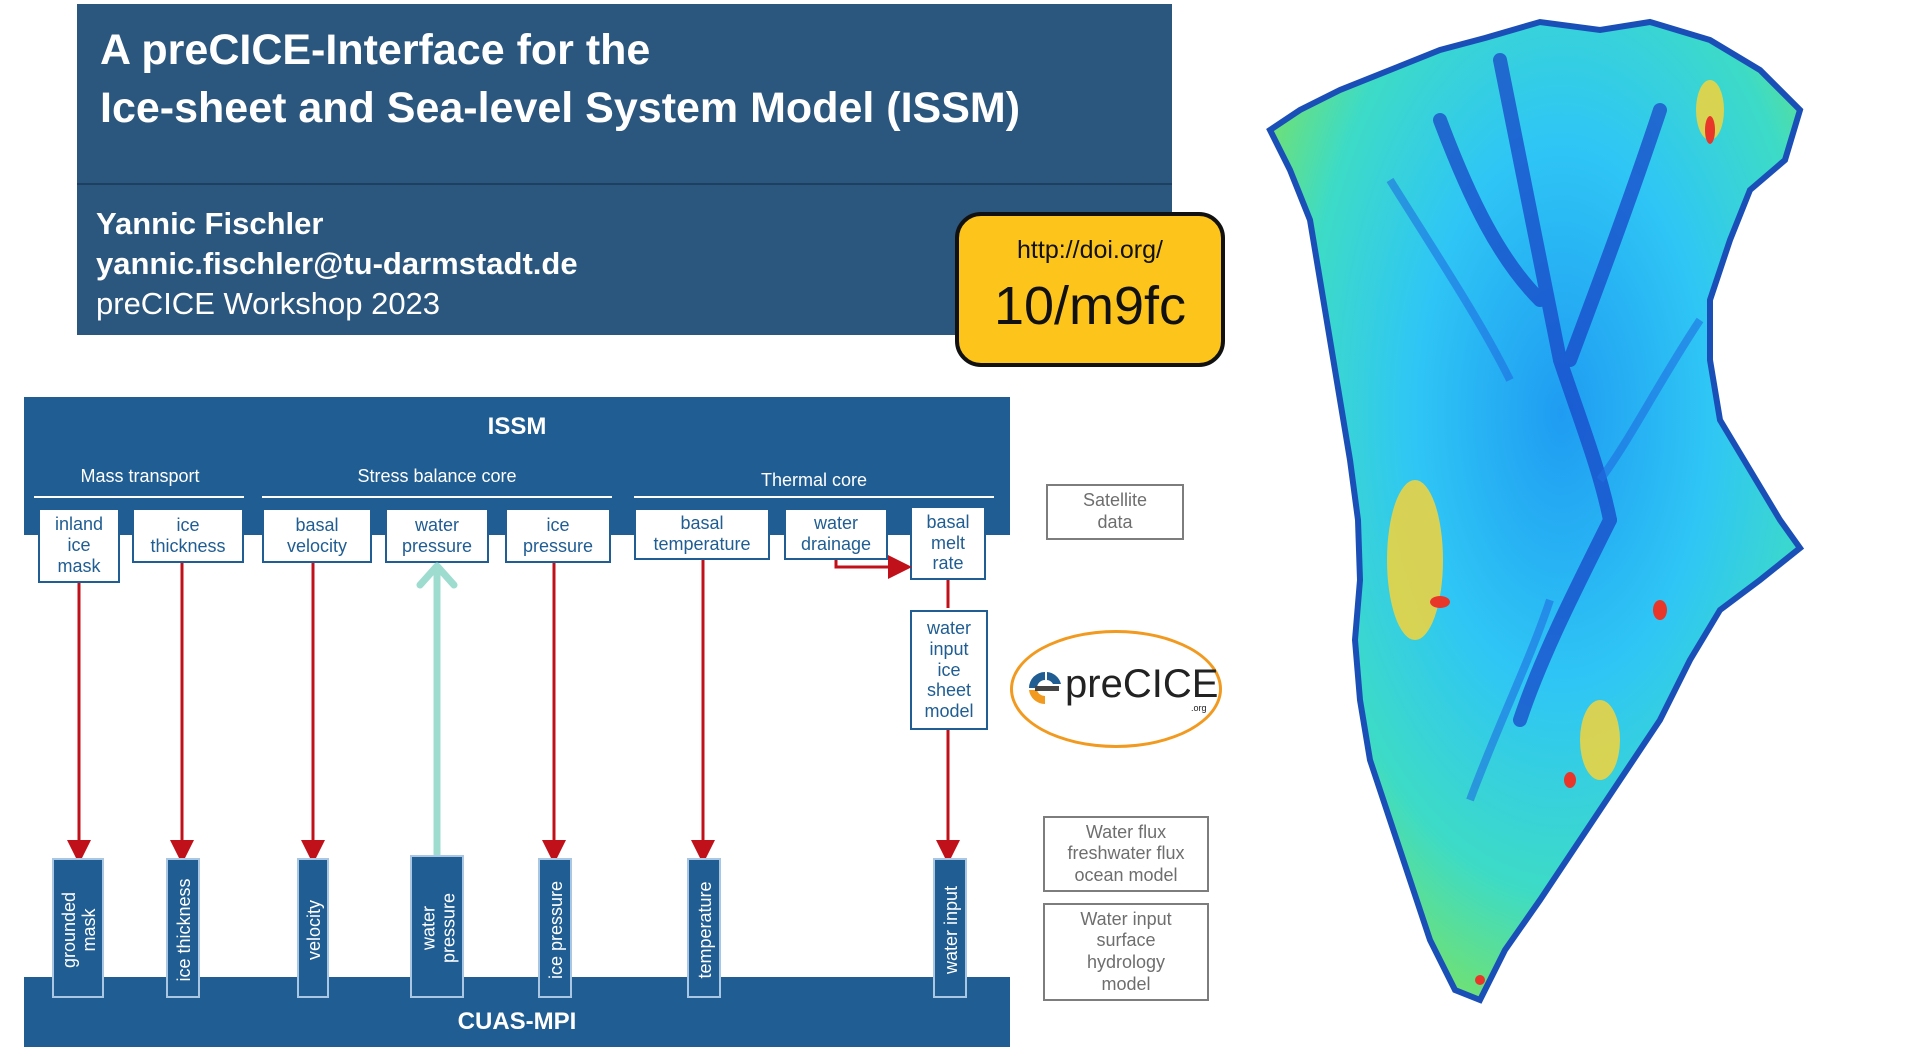 Image resolution: width=1920 pixels, height=1047 pixels. What do you see at coordinates (1045, 688) in the screenshot?
I see `precice-emblem-icon` at bounding box center [1045, 688].